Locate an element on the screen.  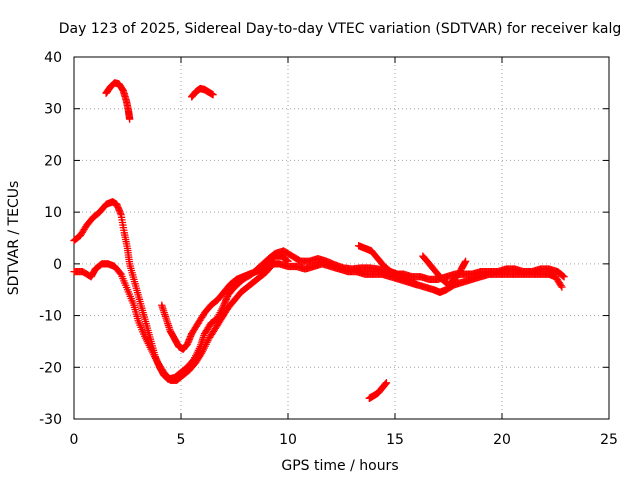
x-tick-label: 0 is located at coordinates (74, 440).